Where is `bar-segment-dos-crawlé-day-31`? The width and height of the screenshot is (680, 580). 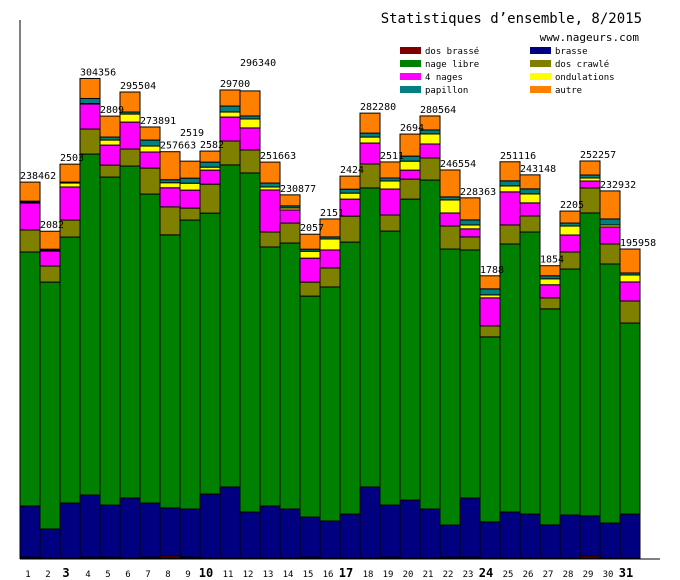
bar-segment-dos-crawlé-day-31 is located at coordinates (630, 312).